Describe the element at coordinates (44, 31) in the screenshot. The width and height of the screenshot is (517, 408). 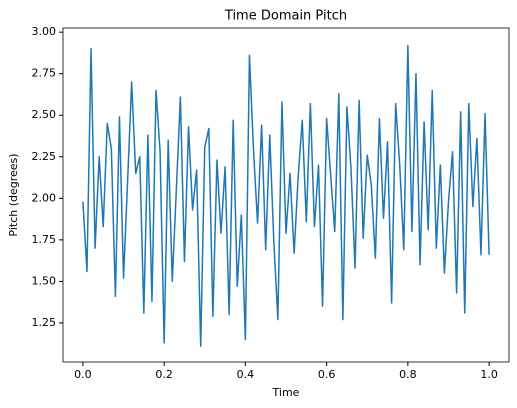
I see `y-tick-label: 3.00` at that location.